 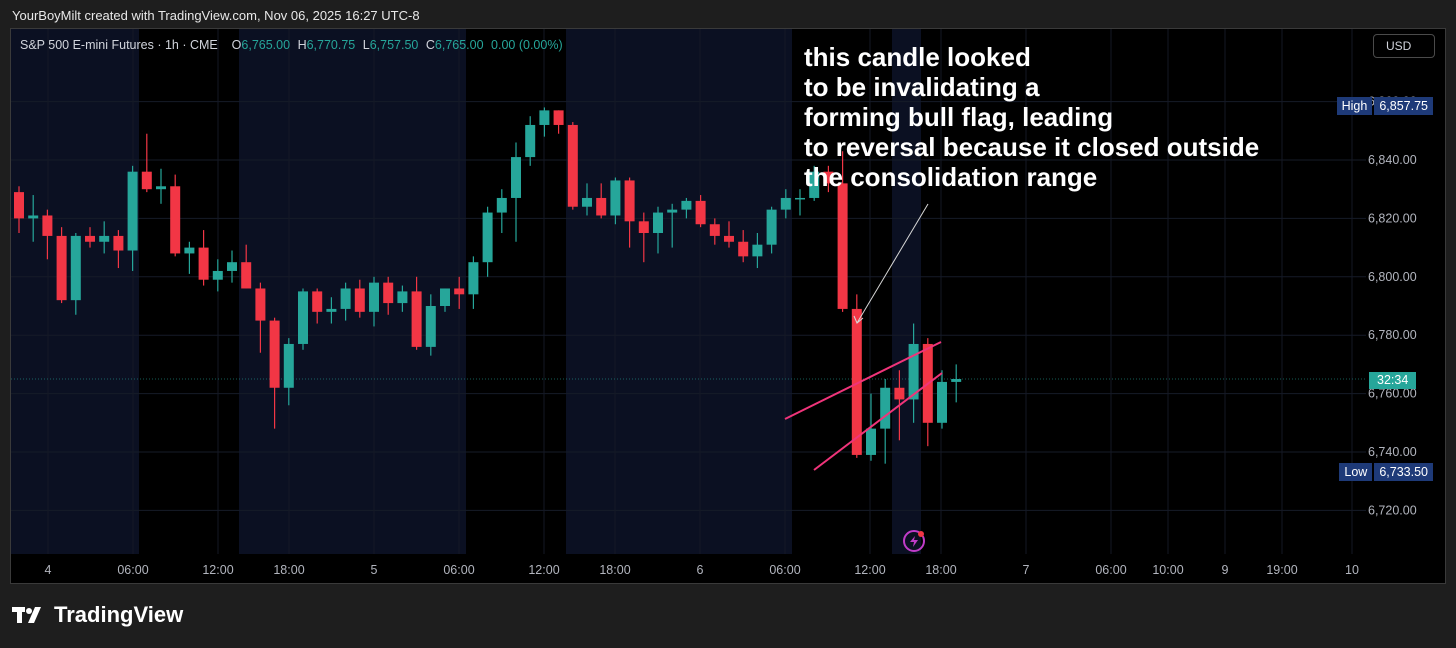 What do you see at coordinates (1404, 46) in the screenshot?
I see `currency-button: USD` at bounding box center [1404, 46].